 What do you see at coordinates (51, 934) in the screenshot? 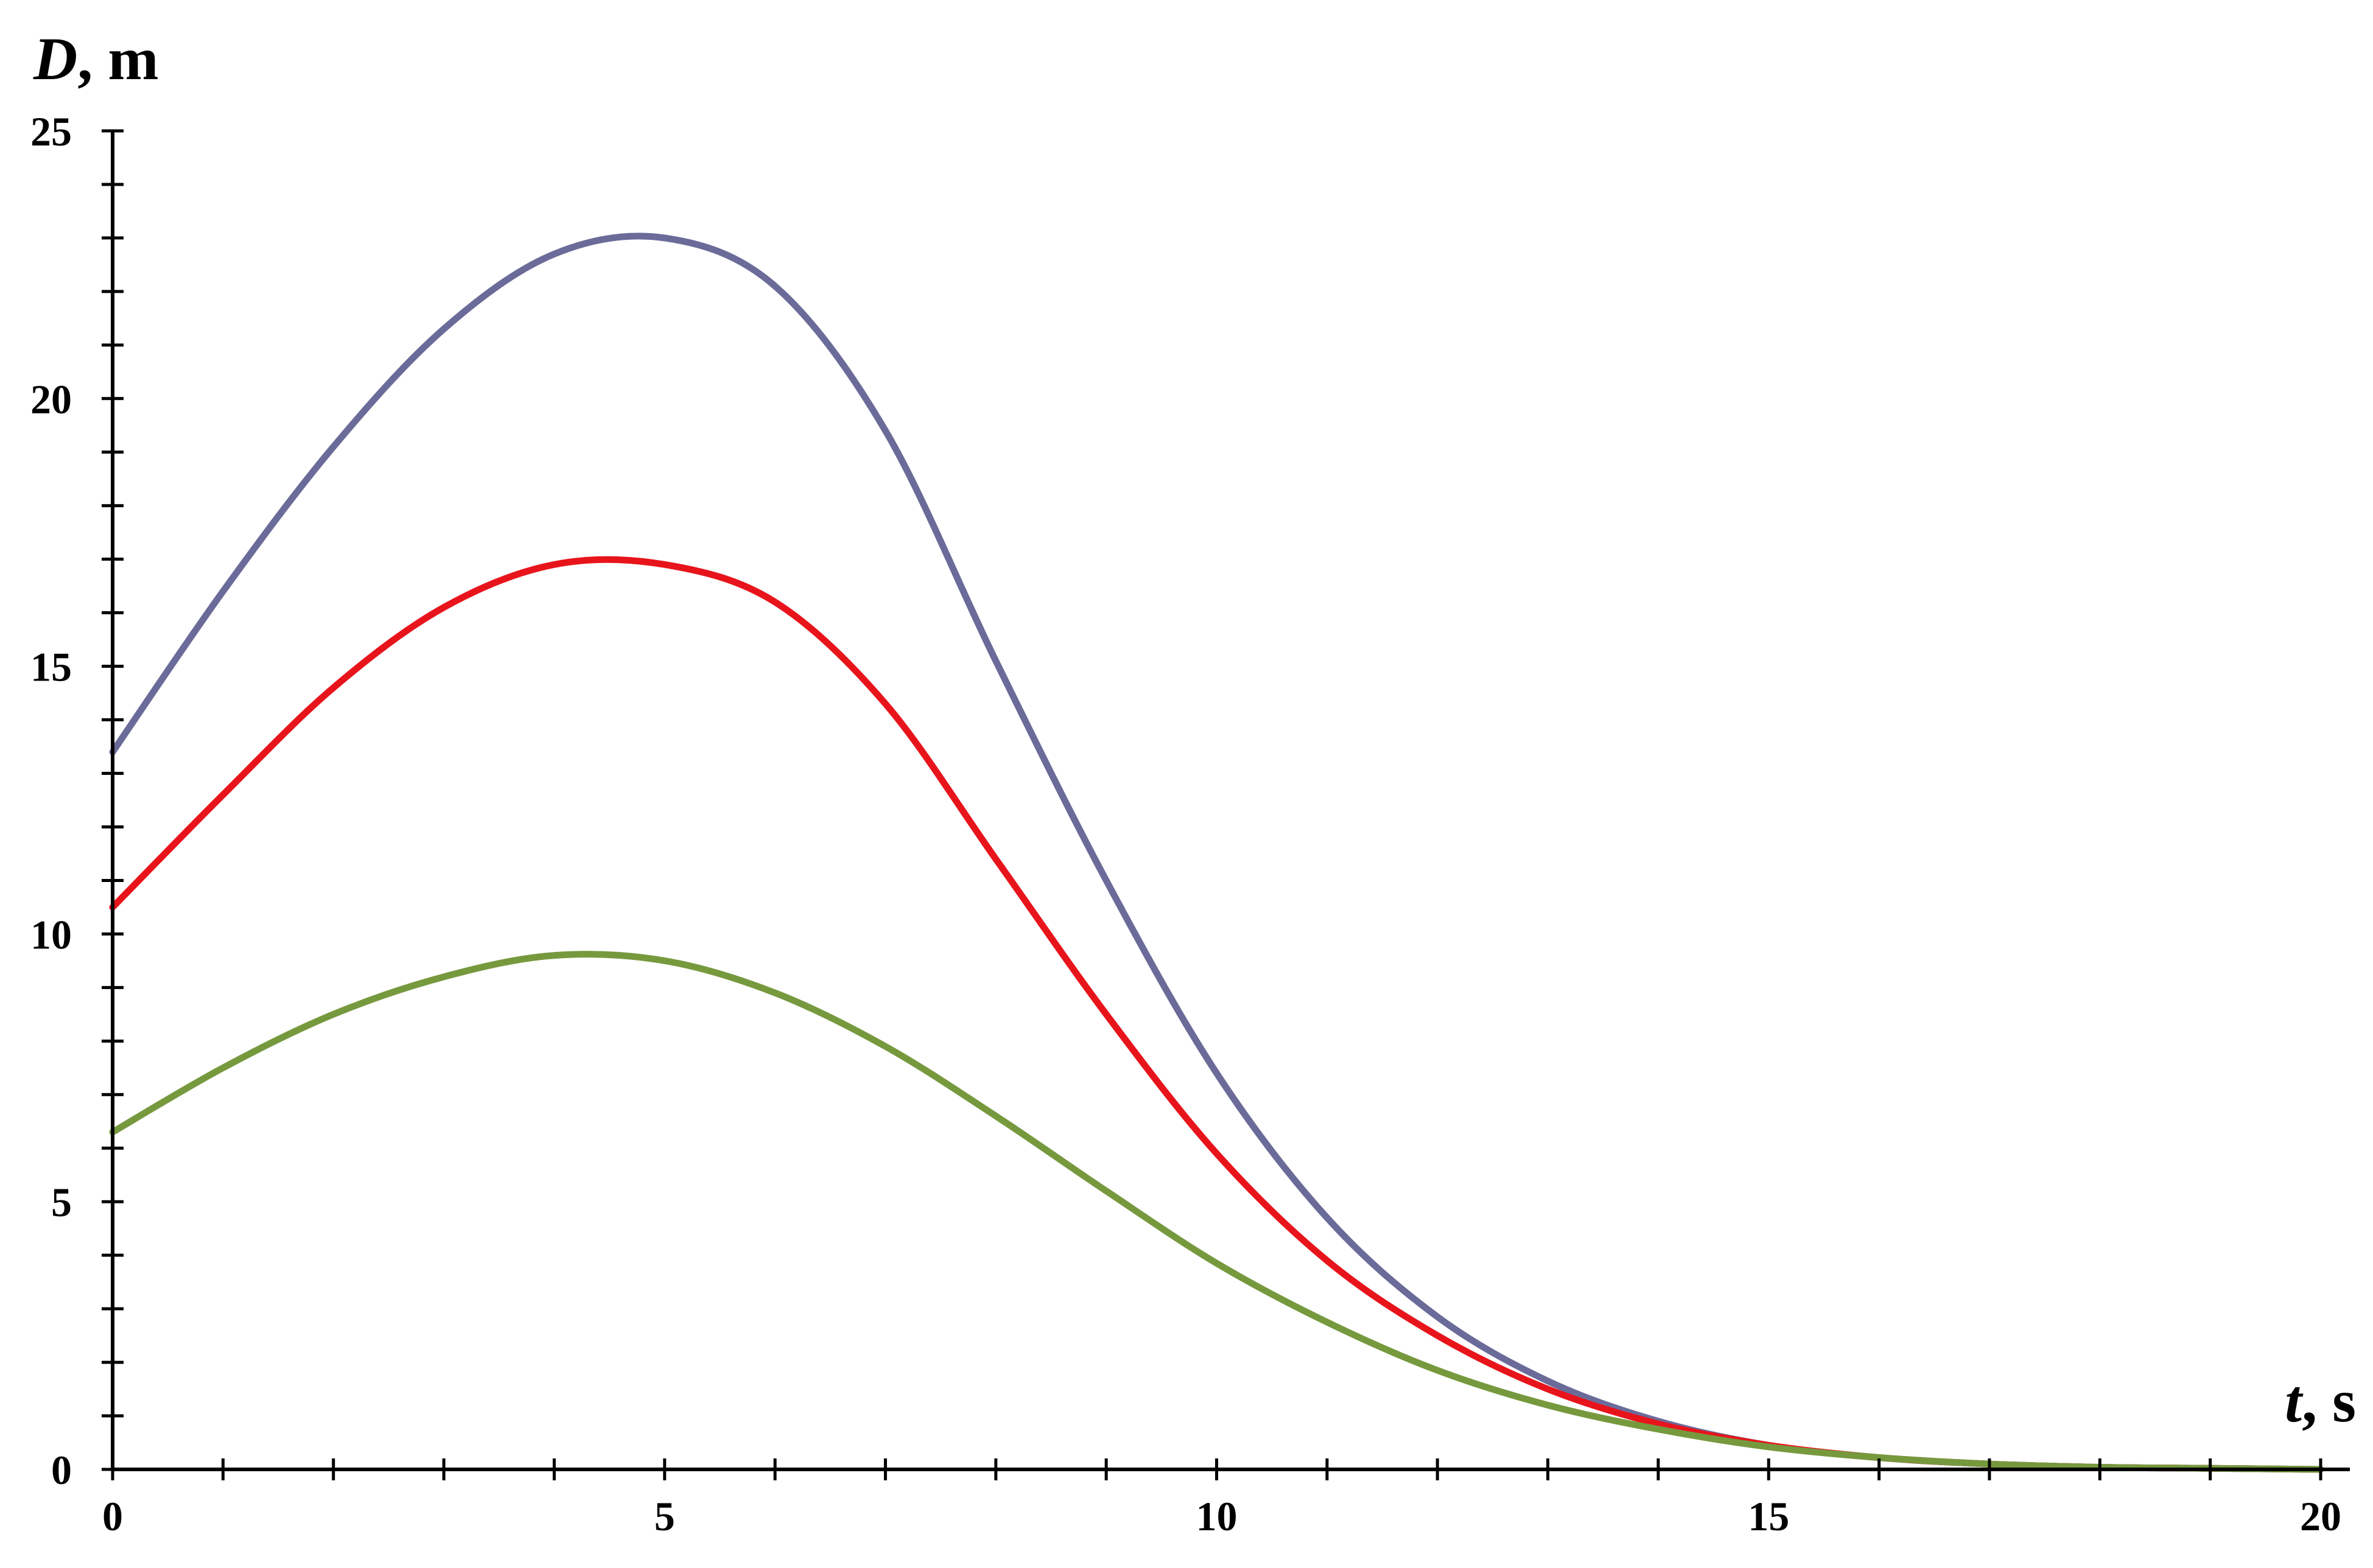
I see `y-tick-label: 10` at bounding box center [51, 934].